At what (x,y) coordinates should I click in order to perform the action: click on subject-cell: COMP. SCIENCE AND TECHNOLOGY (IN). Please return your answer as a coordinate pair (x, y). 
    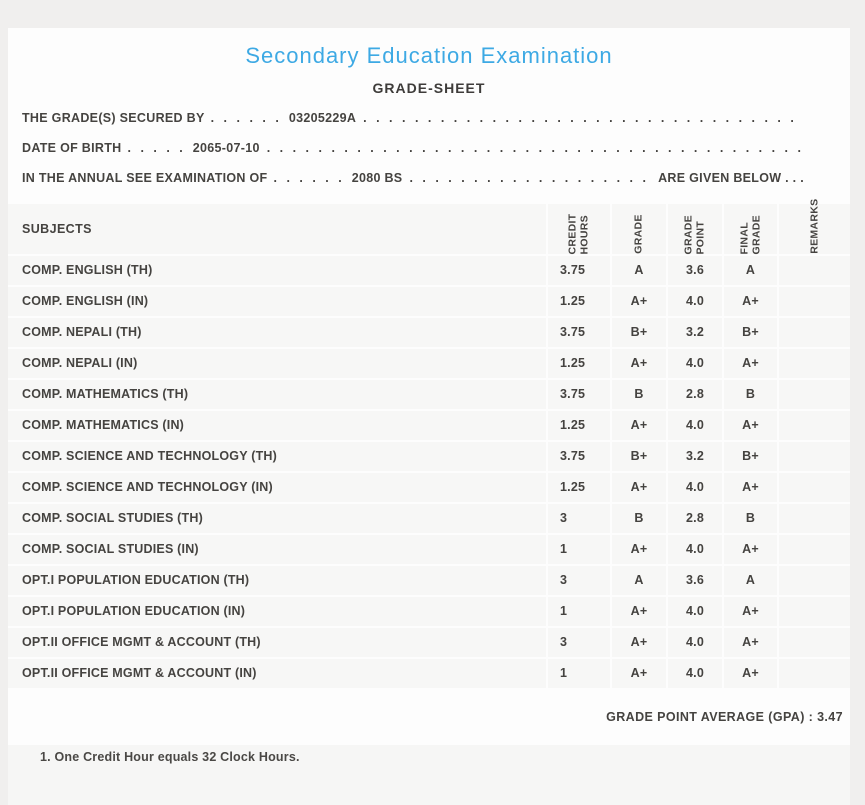
    Looking at the image, I should click on (277, 487).